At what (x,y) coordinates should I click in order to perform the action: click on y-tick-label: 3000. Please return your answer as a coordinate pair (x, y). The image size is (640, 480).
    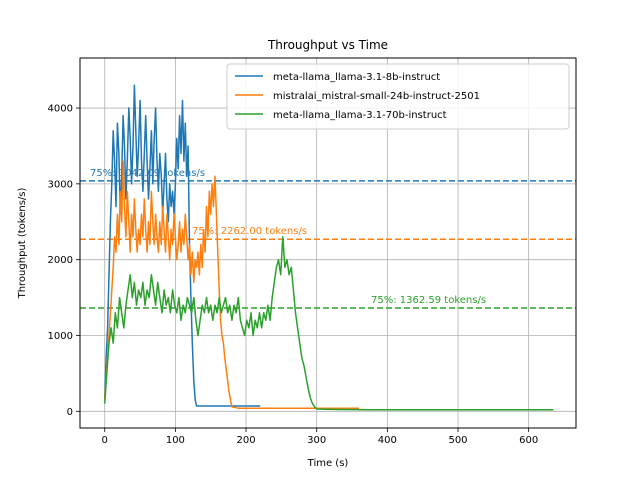
    Looking at the image, I should click on (60, 184).